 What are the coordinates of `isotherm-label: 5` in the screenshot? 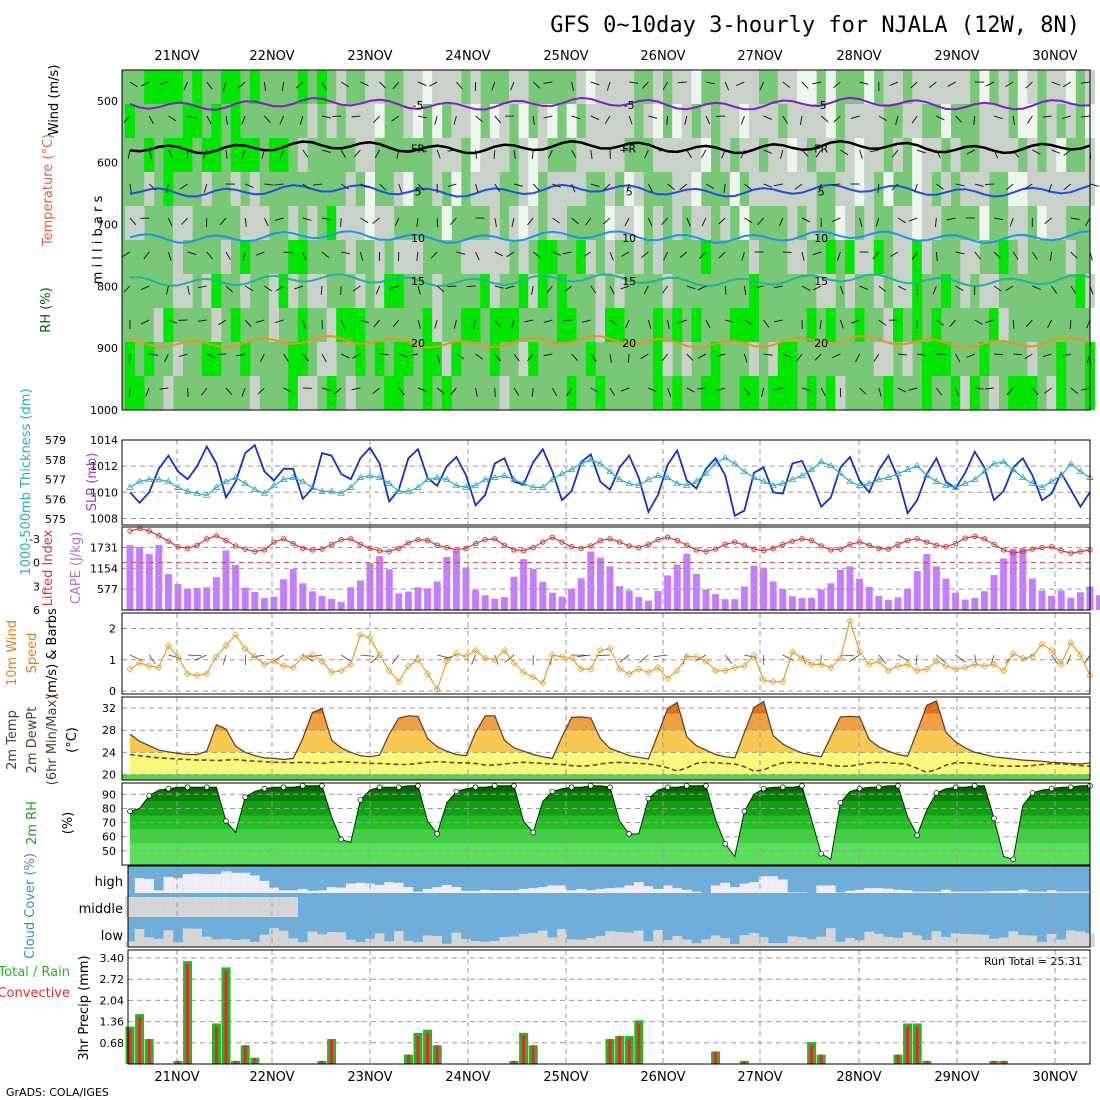 It's located at (821, 192).